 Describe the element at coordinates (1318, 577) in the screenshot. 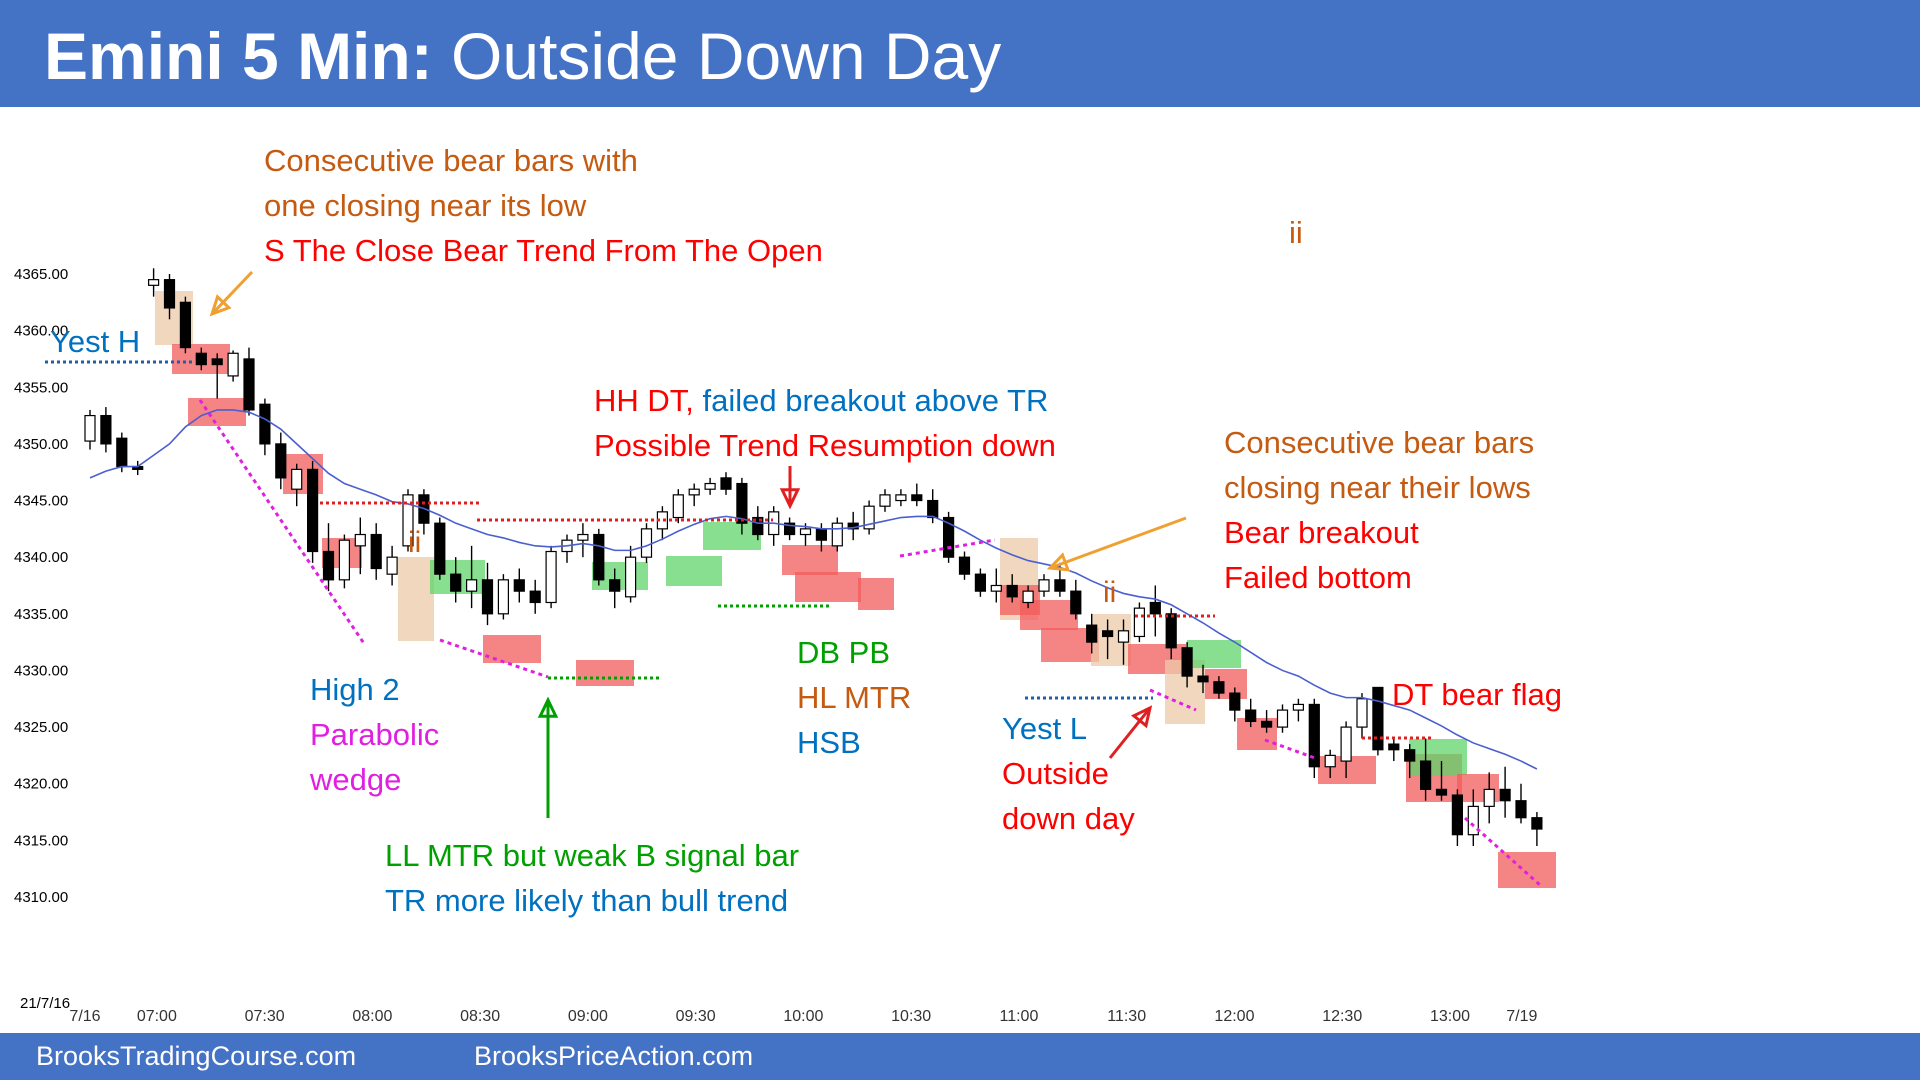

I see `ann-line: Failed bottom` at that location.